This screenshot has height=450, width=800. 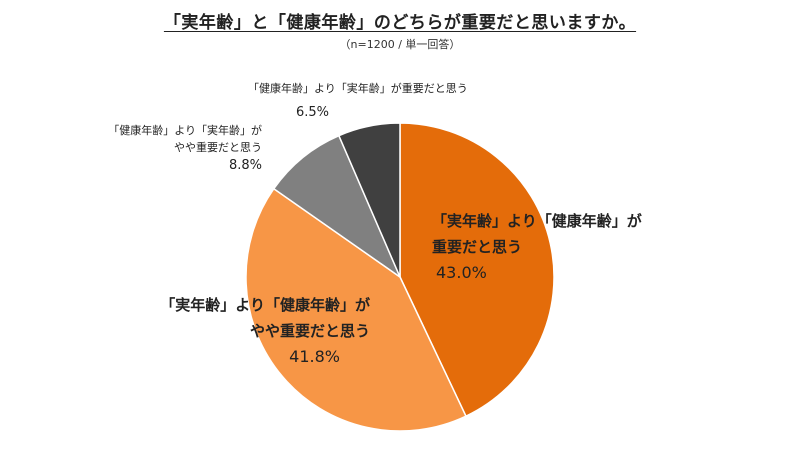 What do you see at coordinates (313, 112) in the screenshot?
I see `slice-value-label: 6.5%` at bounding box center [313, 112].